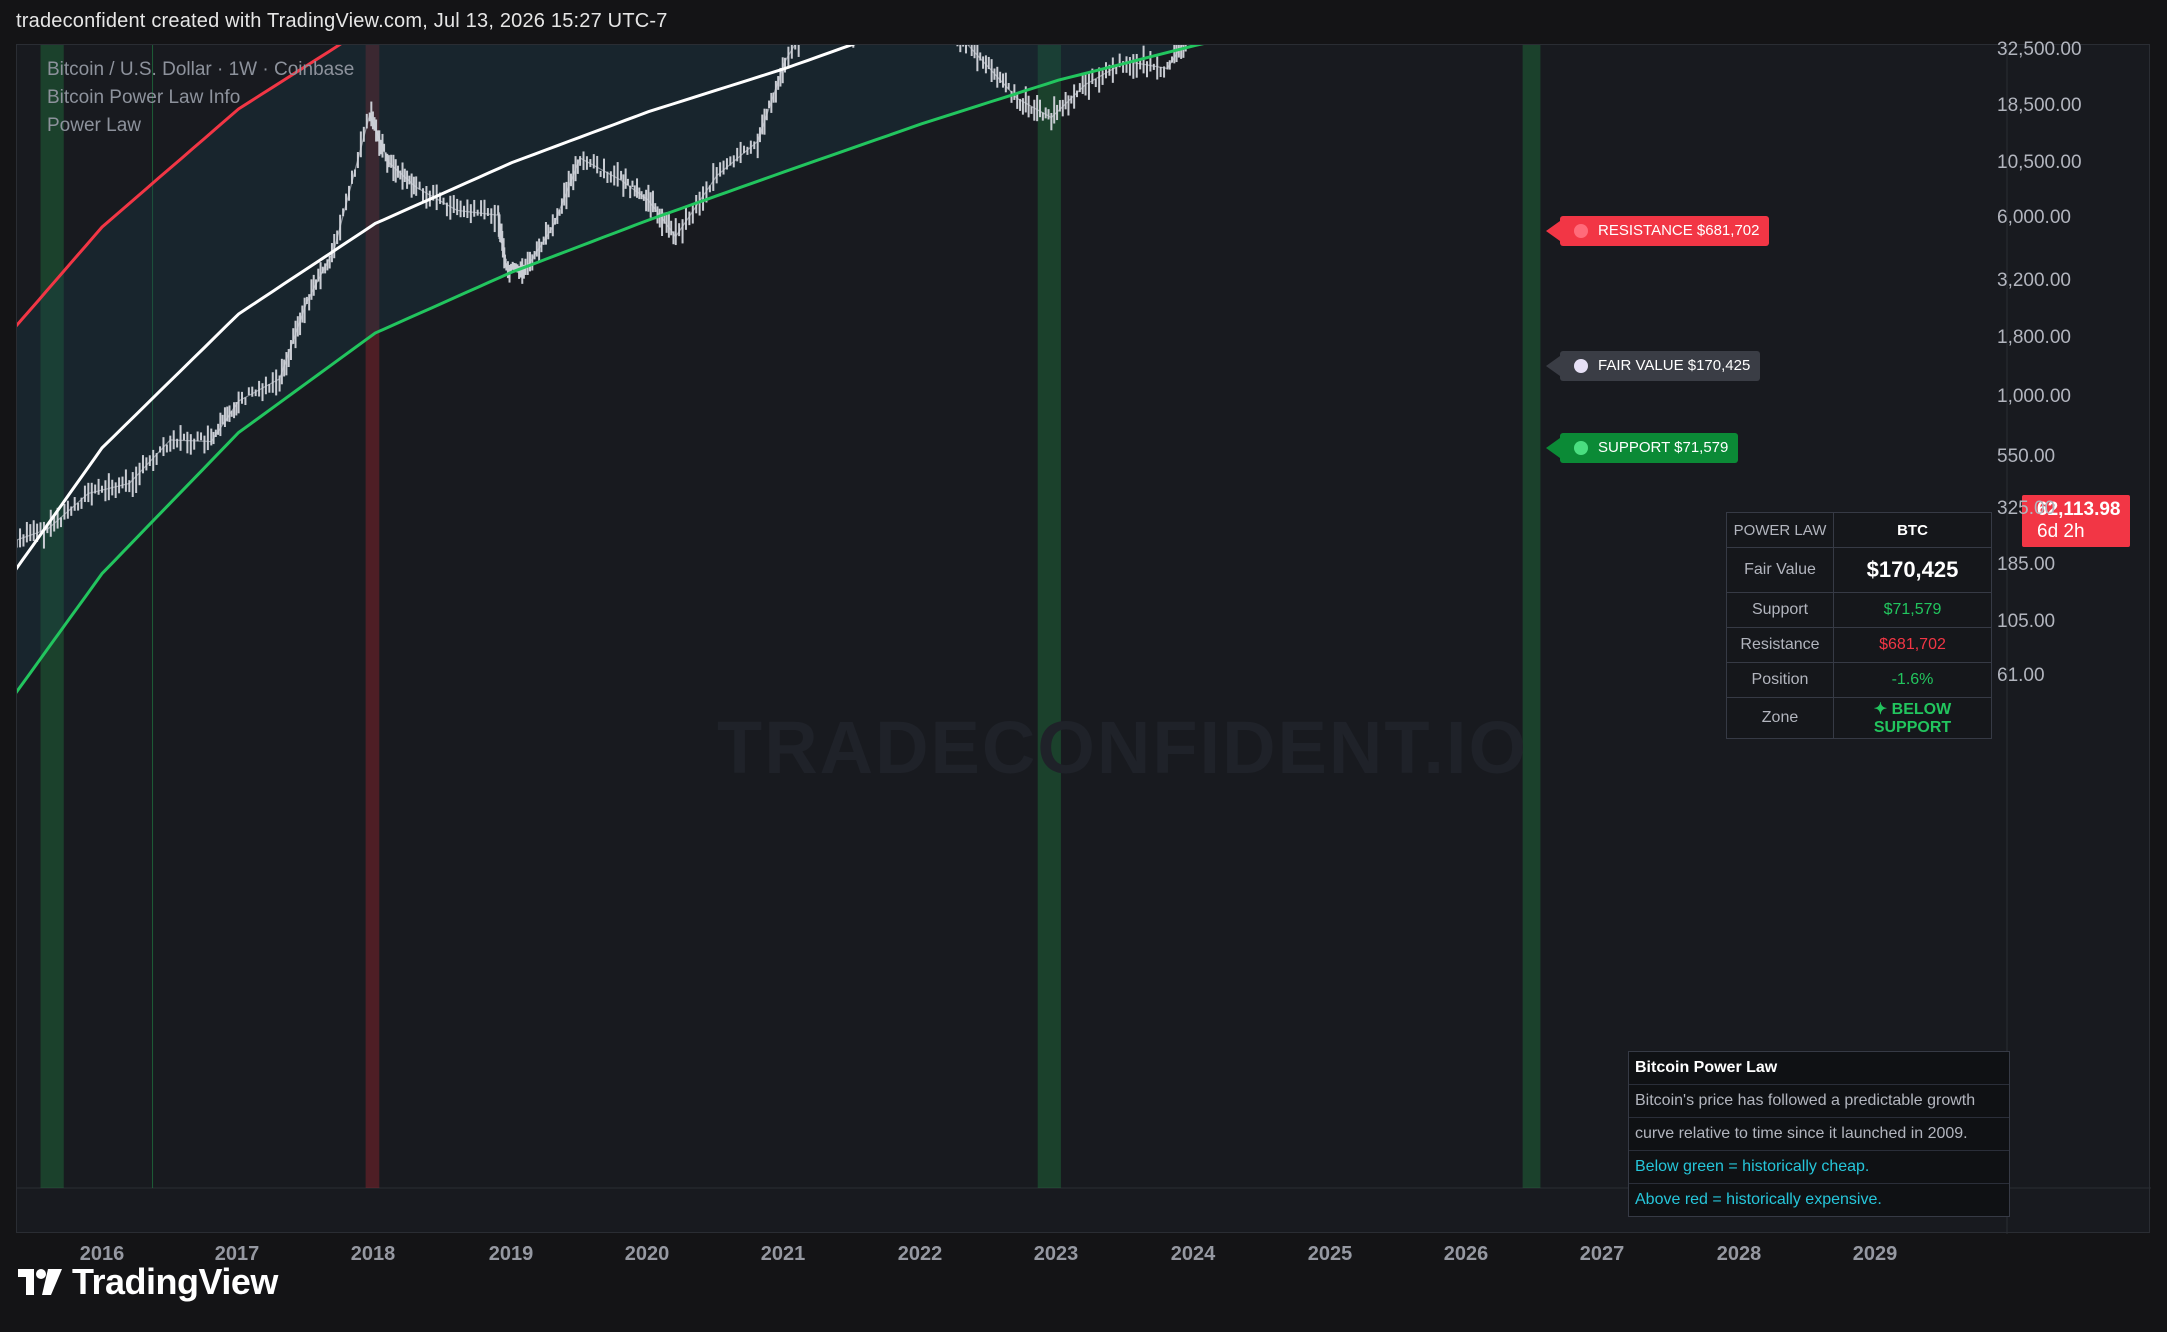  What do you see at coordinates (1581, 366) in the screenshot?
I see `fair-value-dot-icon` at bounding box center [1581, 366].